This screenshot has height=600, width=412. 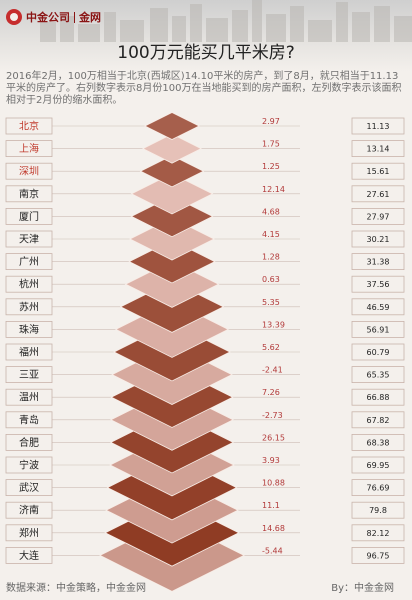 I want to click on change-value: 26.15, so click(x=273, y=437).